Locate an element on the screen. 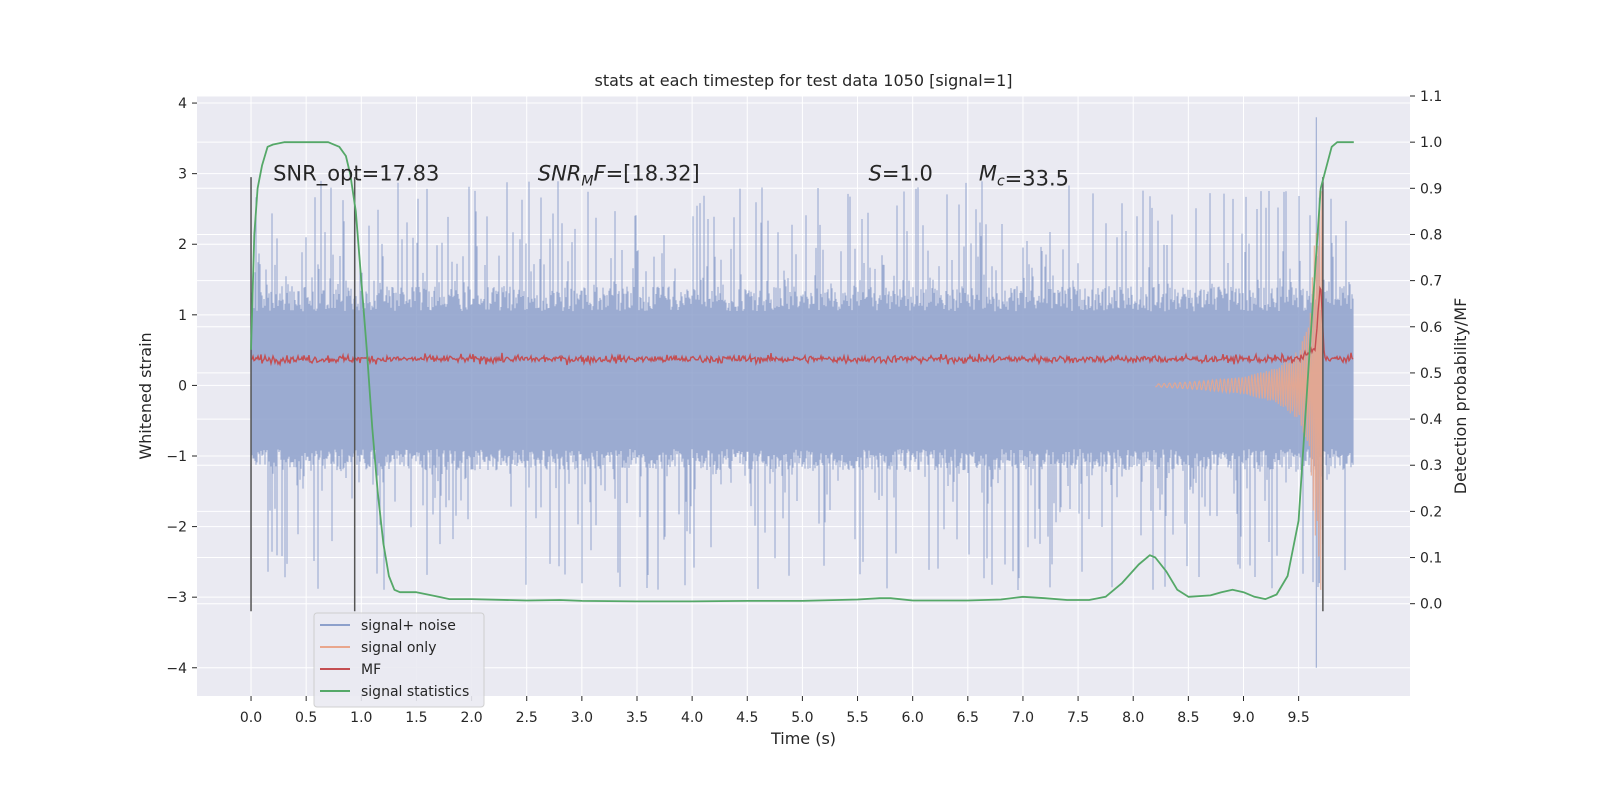  mf-trace is located at coordinates (802, 326).